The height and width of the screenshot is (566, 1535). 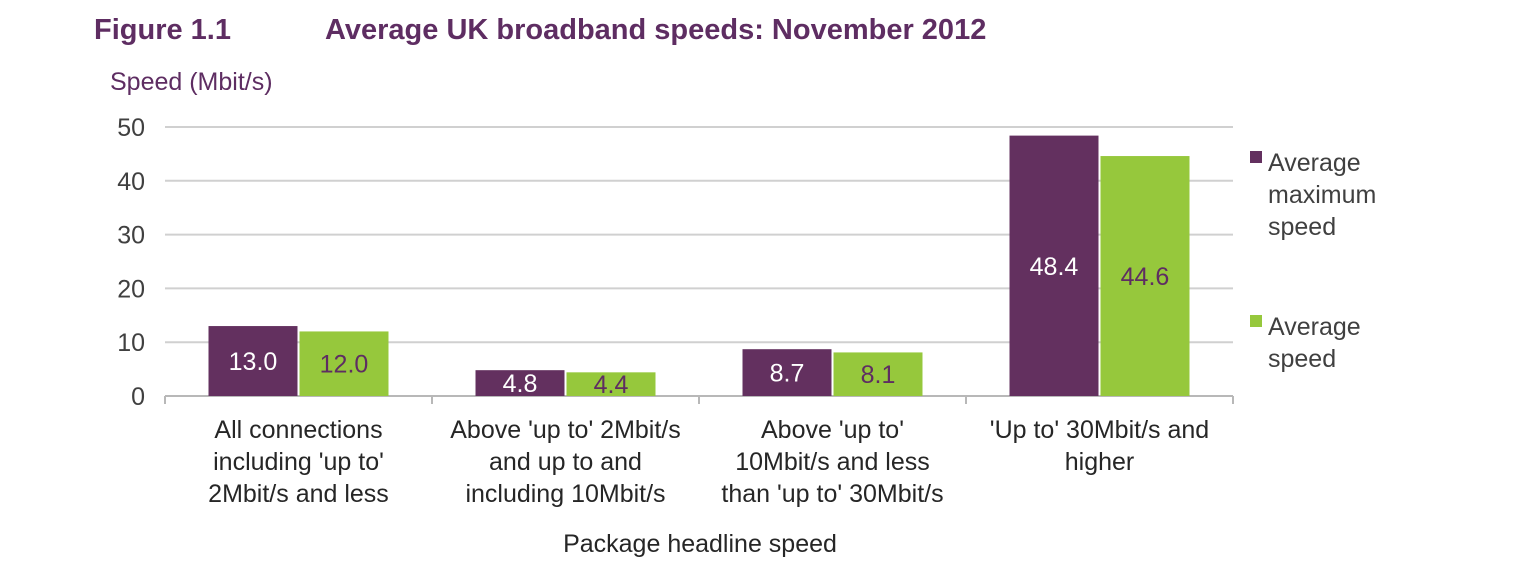 What do you see at coordinates (832, 494) in the screenshot?
I see `x-tick-label: than 'up to' 30Mbit/s` at bounding box center [832, 494].